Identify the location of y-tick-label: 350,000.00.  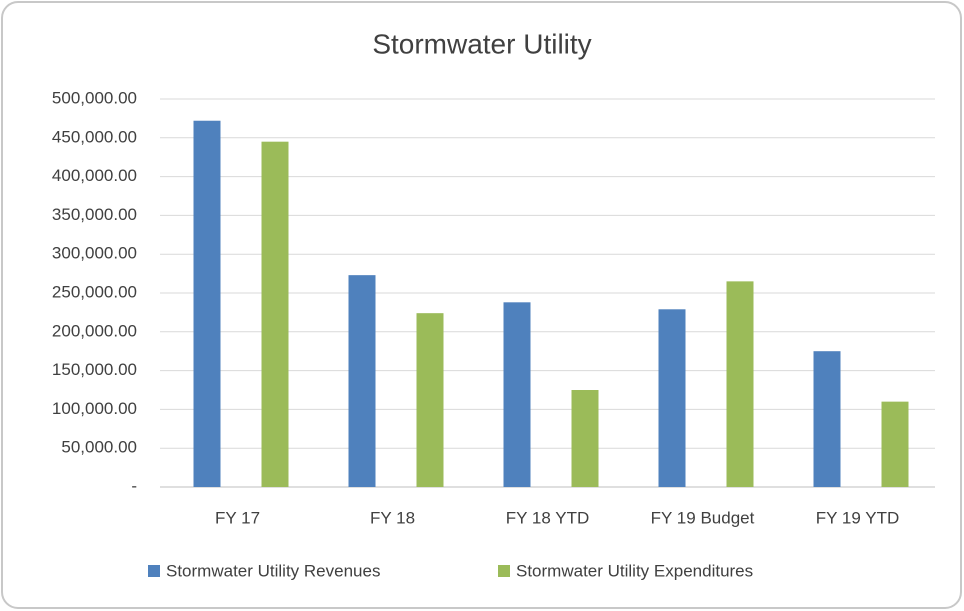
(94, 214).